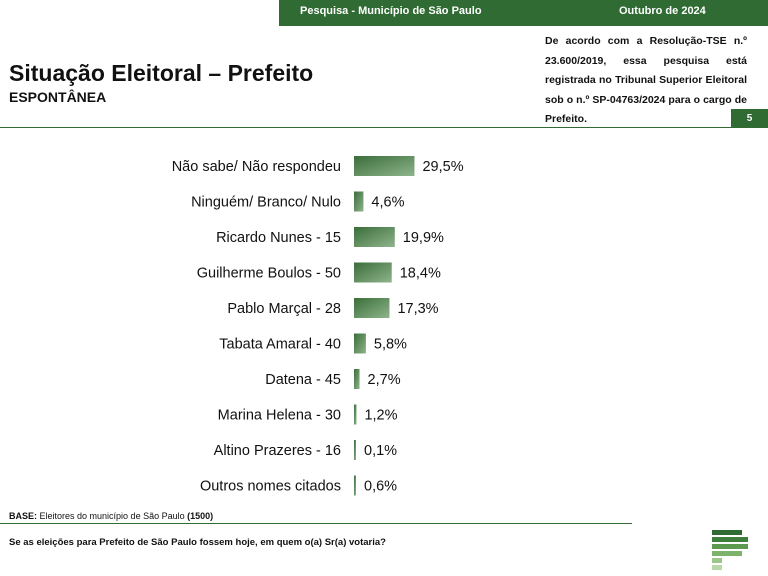 This screenshot has height=576, width=768. What do you see at coordinates (420, 274) in the screenshot?
I see `value-label: 18,4%` at bounding box center [420, 274].